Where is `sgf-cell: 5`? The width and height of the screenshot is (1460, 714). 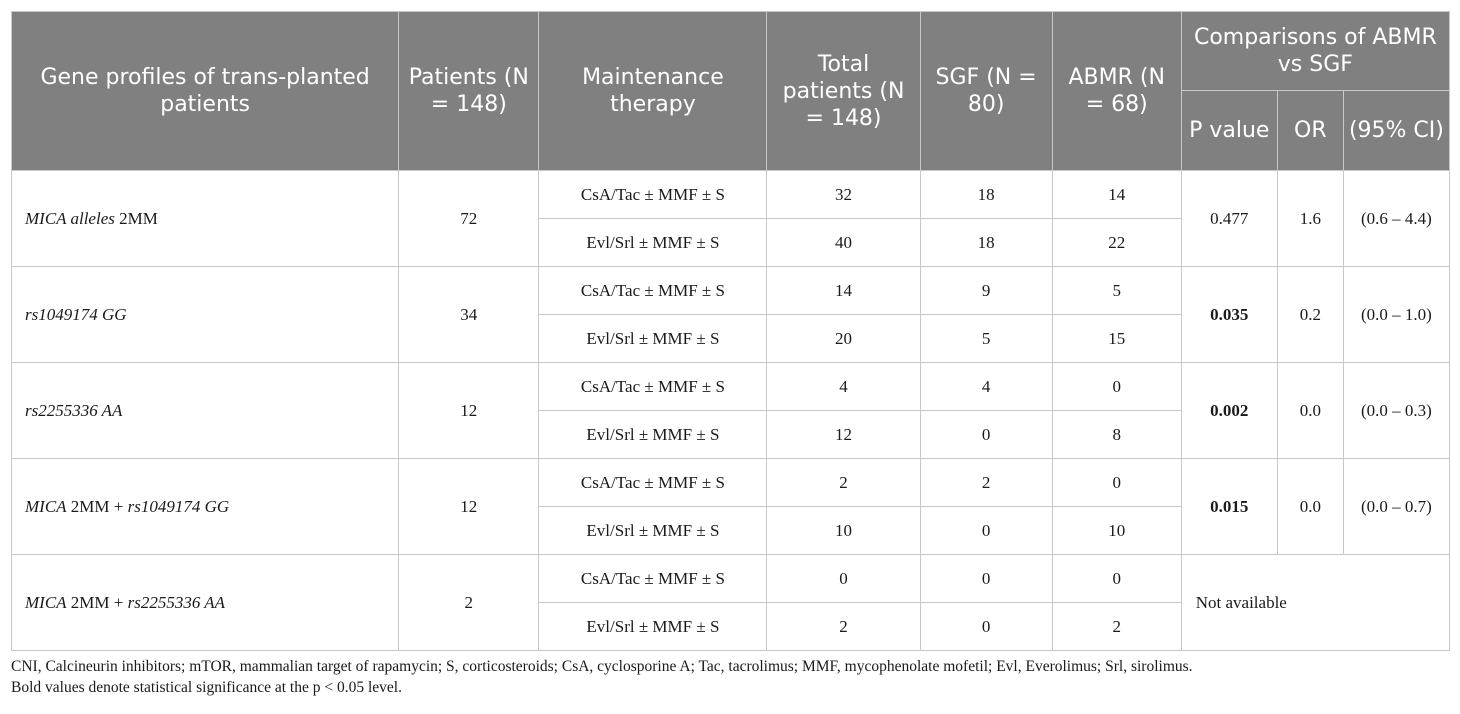 sgf-cell: 5 is located at coordinates (986, 338).